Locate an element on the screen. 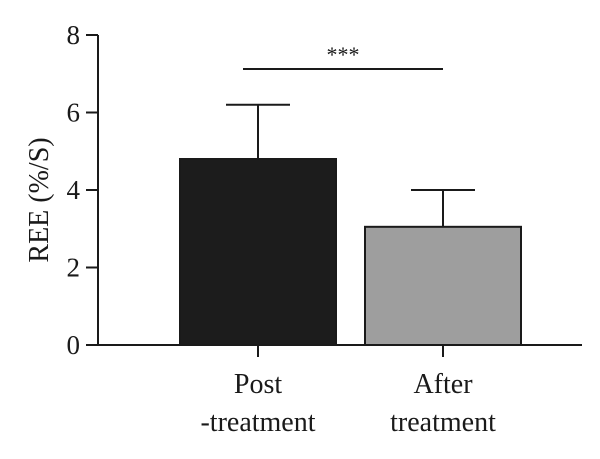 This screenshot has width=600, height=459. x-category-label: Post is located at coordinates (258, 384).